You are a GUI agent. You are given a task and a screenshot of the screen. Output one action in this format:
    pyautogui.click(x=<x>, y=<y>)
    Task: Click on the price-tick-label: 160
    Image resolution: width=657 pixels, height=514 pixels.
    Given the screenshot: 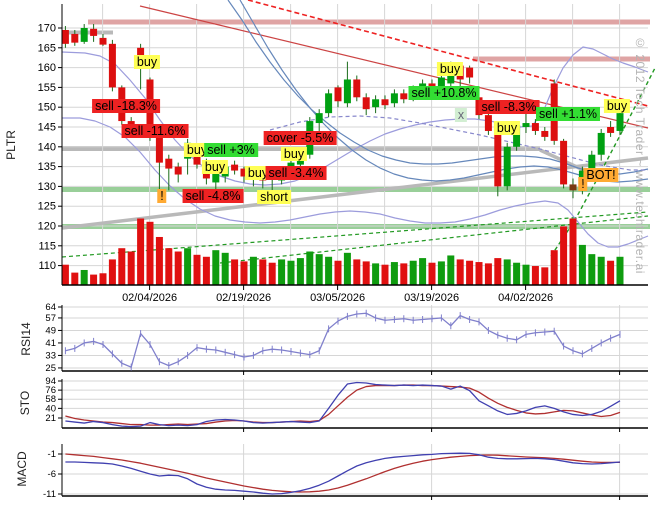 What is the action you would take?
    pyautogui.click(x=47, y=68)
    